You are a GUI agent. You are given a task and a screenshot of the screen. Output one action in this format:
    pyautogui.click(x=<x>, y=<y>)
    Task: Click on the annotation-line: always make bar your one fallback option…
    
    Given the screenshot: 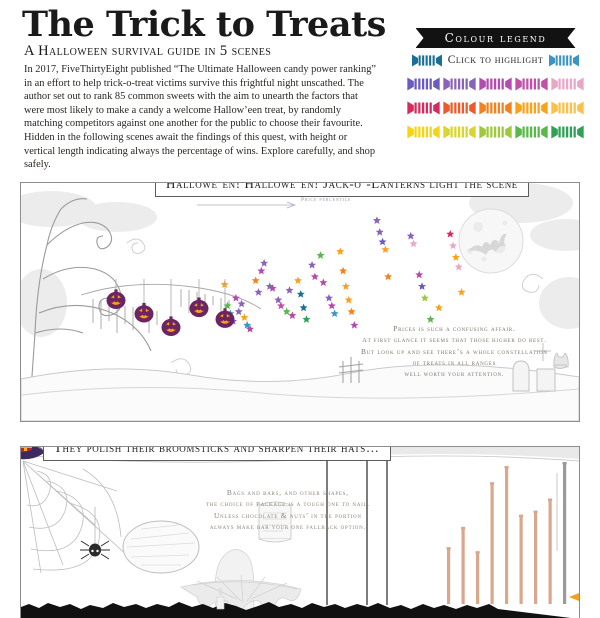 What is the action you would take?
    pyautogui.click(x=287, y=527)
    